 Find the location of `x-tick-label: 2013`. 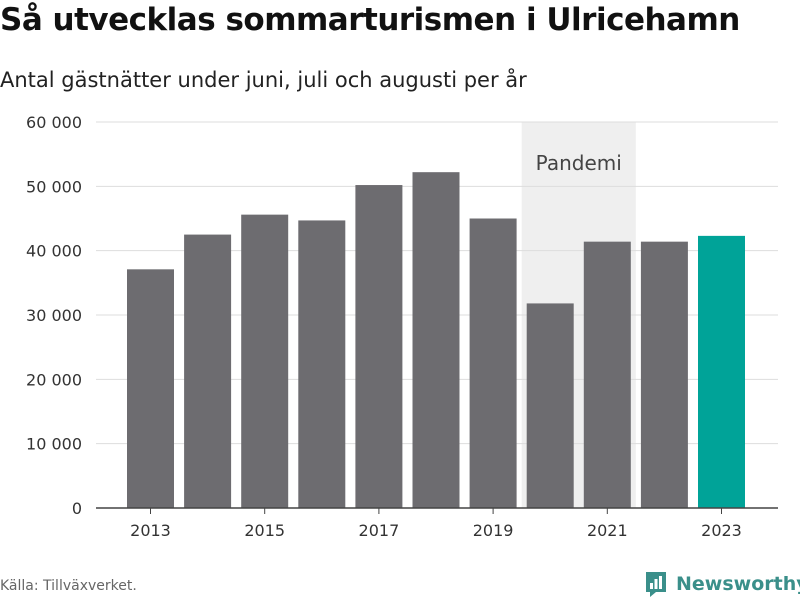

x-tick-label: 2013 is located at coordinates (150, 530).